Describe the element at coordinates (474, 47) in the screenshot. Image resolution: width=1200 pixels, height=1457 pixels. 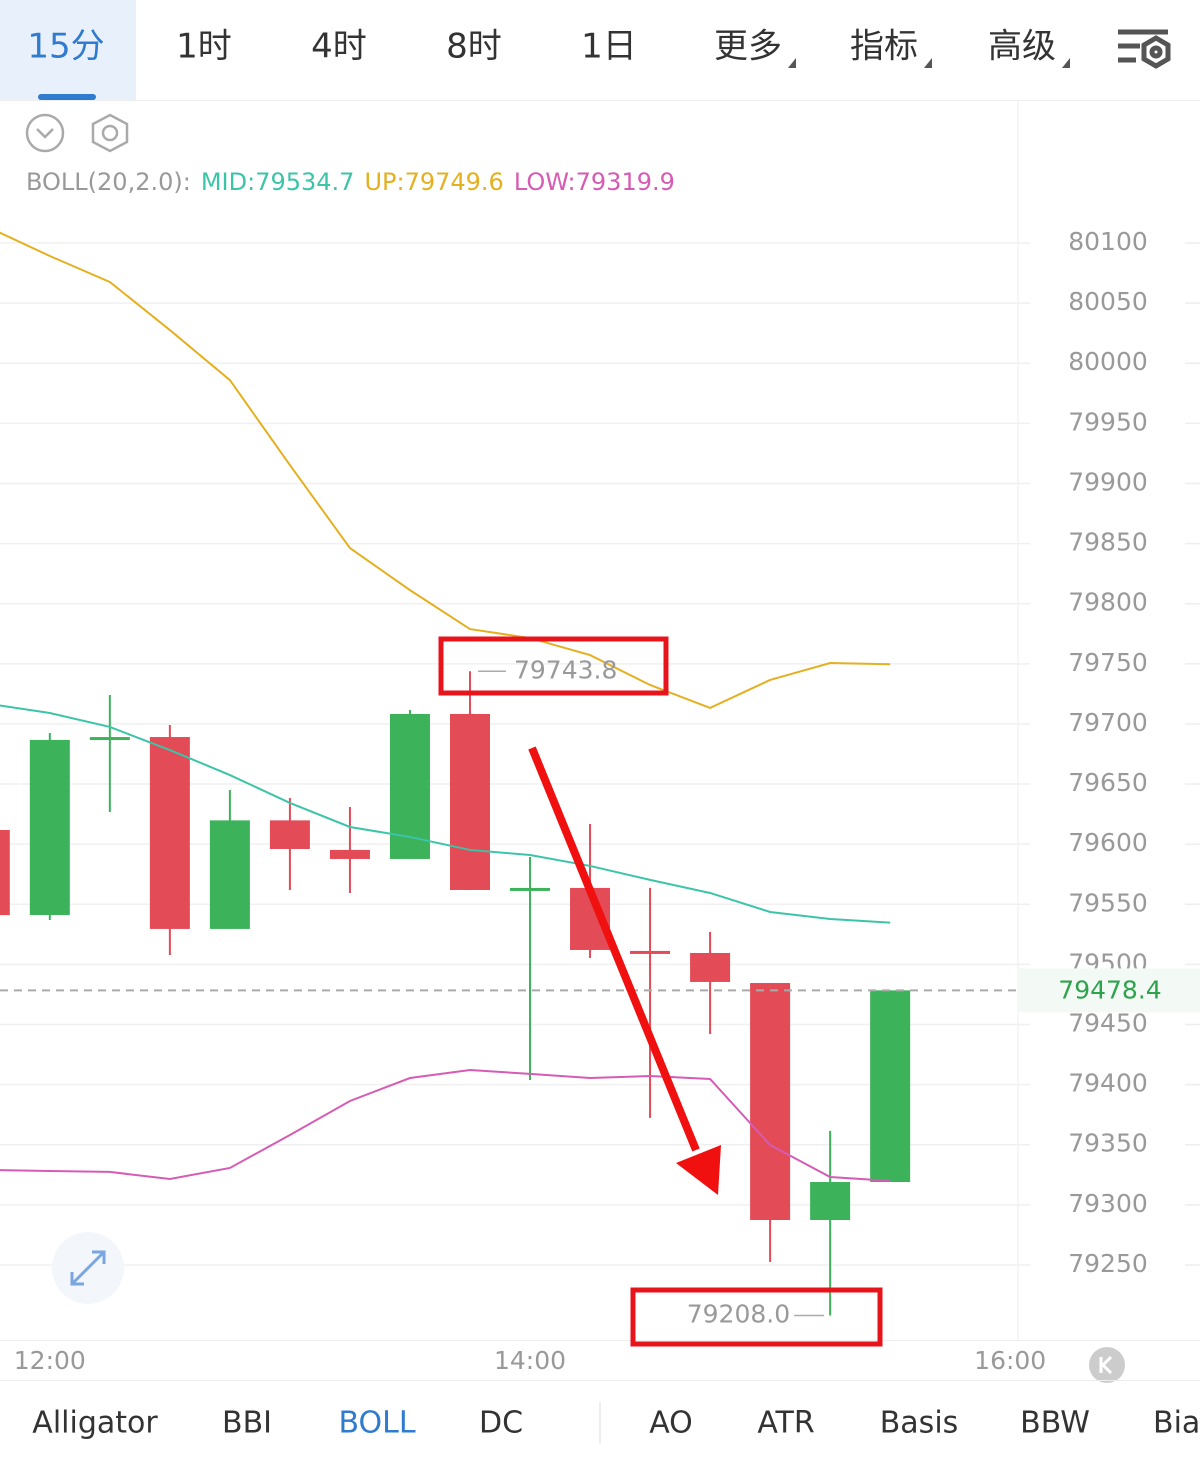
I see `timeframe-tab: 8时` at that location.